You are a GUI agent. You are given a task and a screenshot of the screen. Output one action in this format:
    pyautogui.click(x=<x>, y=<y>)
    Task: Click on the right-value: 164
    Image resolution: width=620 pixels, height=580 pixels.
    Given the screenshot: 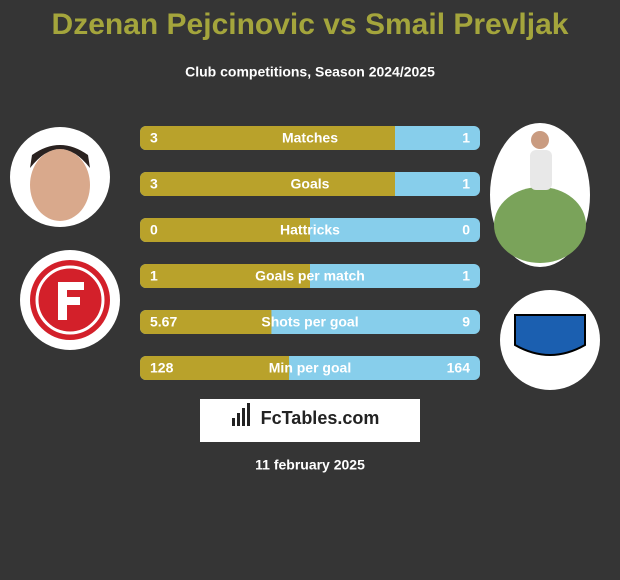 What is the action you would take?
    pyautogui.click(x=459, y=368)
    